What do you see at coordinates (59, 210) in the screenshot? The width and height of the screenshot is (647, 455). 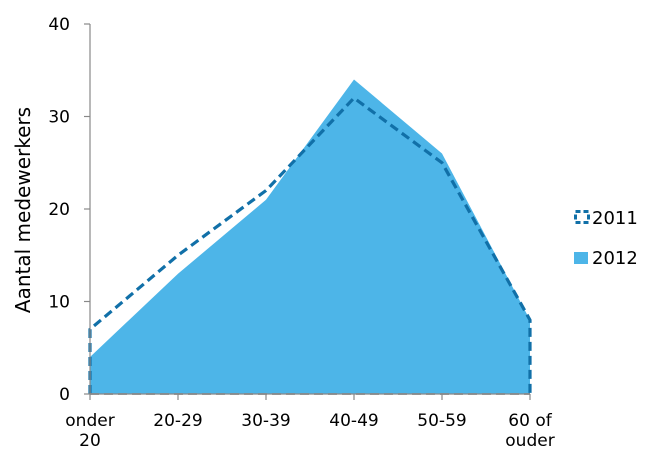 I see `y-tick-label: 20` at bounding box center [59, 210].